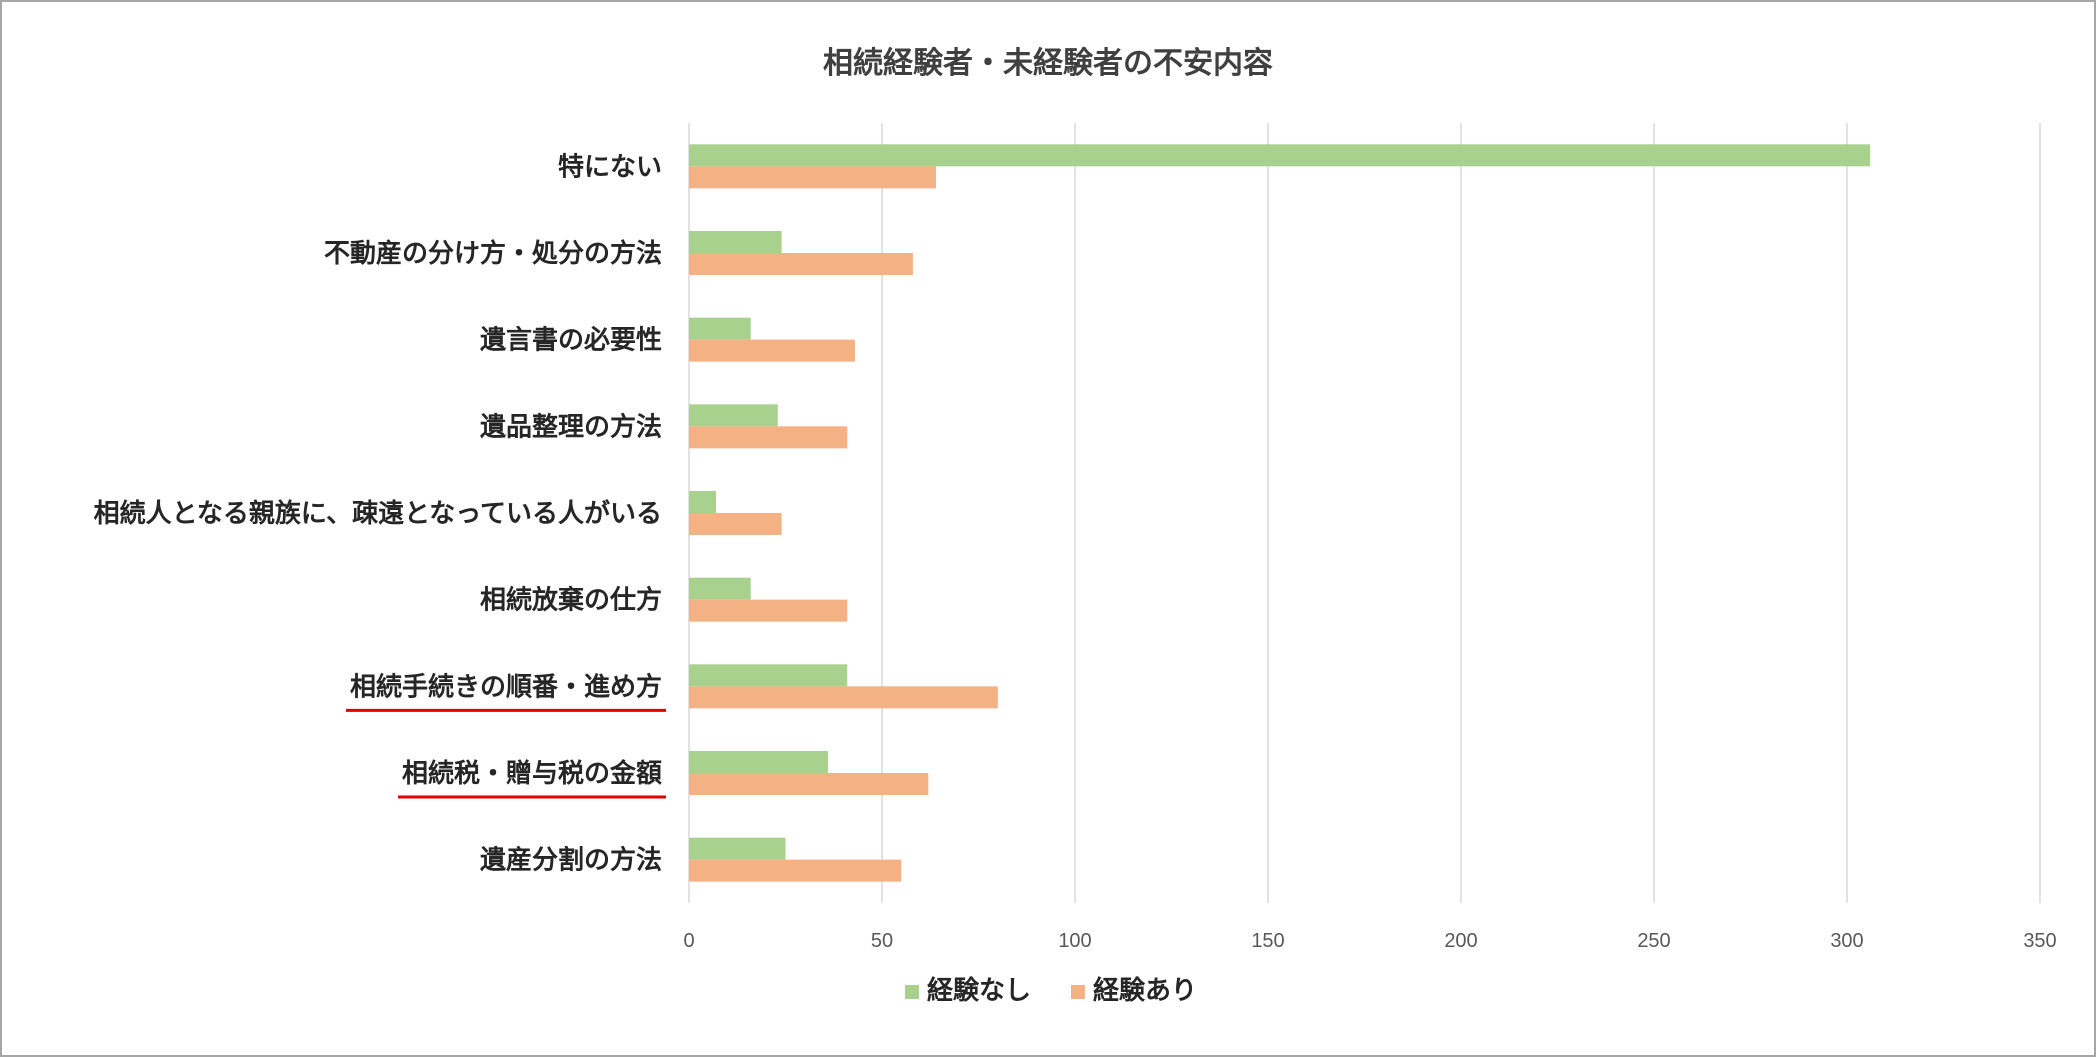  What do you see at coordinates (571, 341) in the screenshot?
I see `category-label: 遺言書の必要性` at bounding box center [571, 341].